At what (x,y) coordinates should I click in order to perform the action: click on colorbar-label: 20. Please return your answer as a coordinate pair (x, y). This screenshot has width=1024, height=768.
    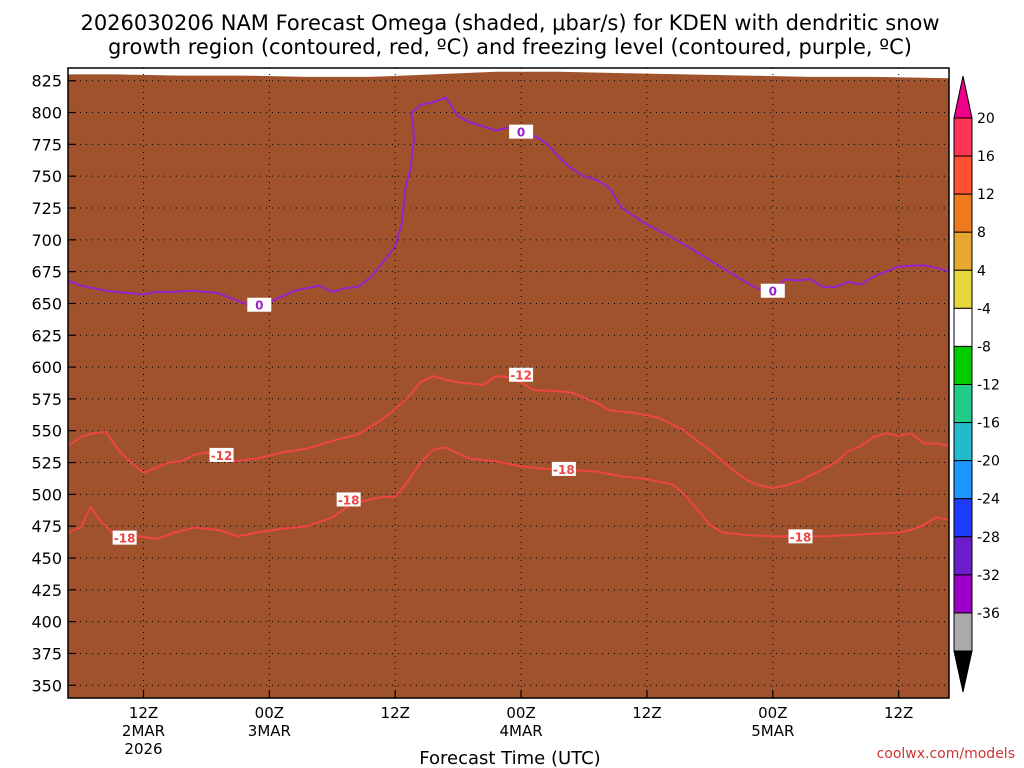
    Looking at the image, I should click on (986, 119).